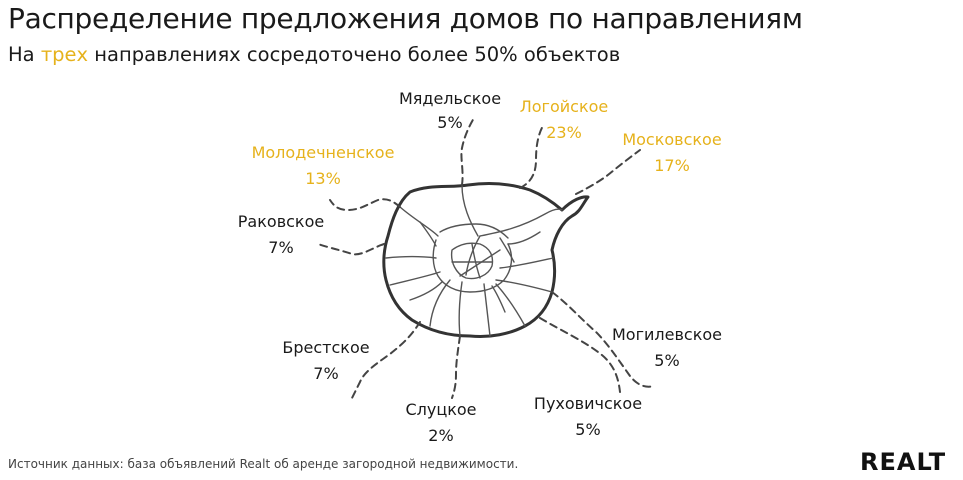 This screenshot has height=480, width=963. What do you see at coordinates (325, 373) in the screenshot?
I see `direction-5-value: 7%` at bounding box center [325, 373].